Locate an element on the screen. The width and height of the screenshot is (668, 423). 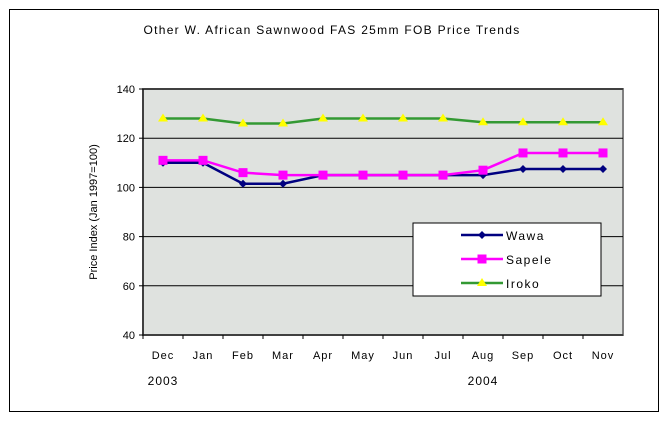
x-tick-label: Jan is located at coordinates (203, 356).